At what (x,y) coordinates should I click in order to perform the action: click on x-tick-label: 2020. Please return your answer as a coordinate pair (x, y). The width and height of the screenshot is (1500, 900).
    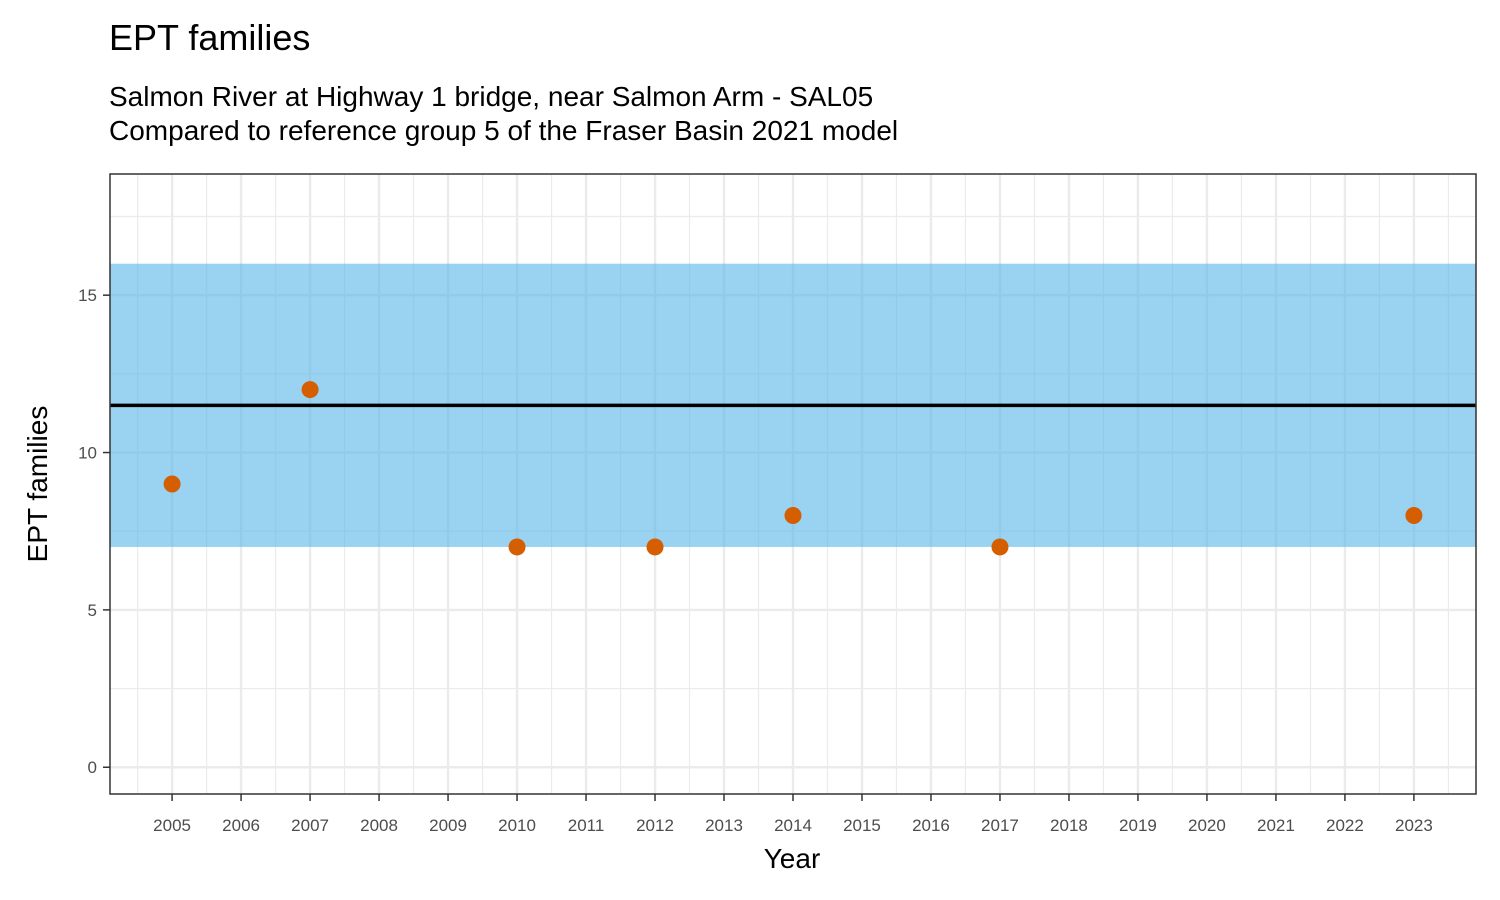
    Looking at the image, I should click on (1207, 825).